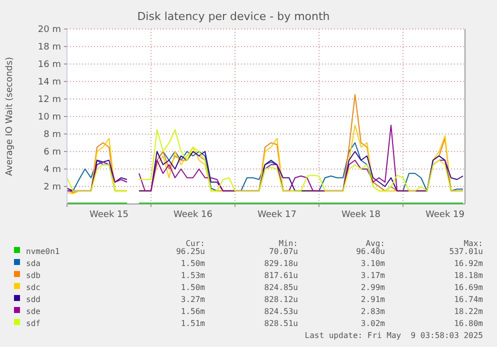  Describe the element at coordinates (52, 153) in the screenshot. I see `y-tick-label: 6 m` at that location.